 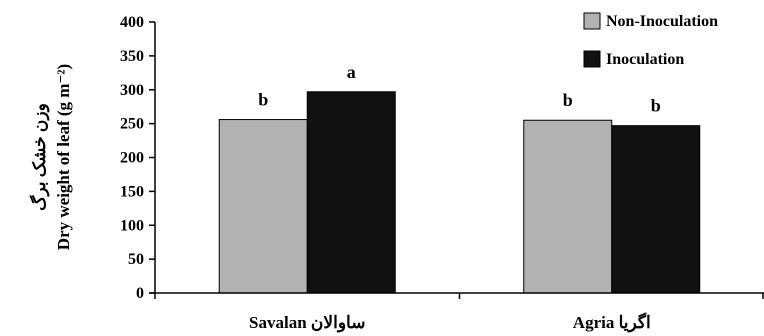 What do you see at coordinates (459, 296) in the screenshot?
I see `x-axis-ticks` at bounding box center [459, 296].